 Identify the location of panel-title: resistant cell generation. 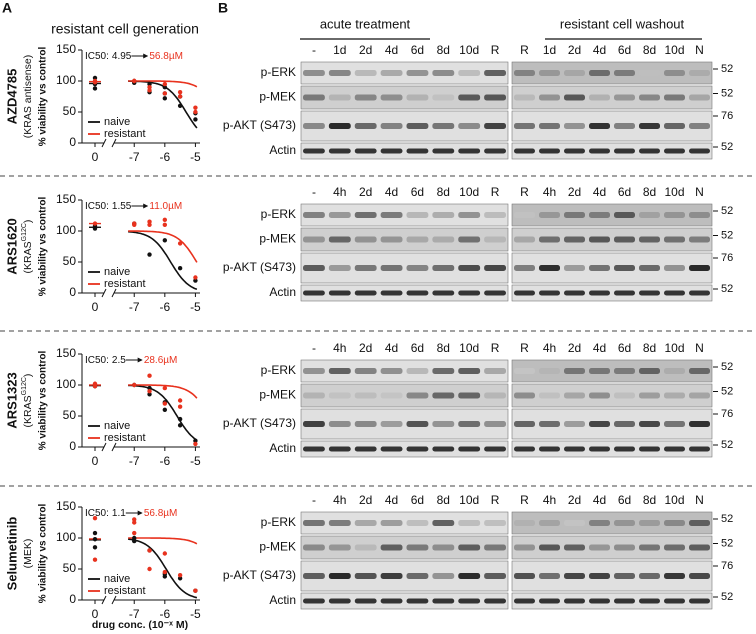
(125, 29).